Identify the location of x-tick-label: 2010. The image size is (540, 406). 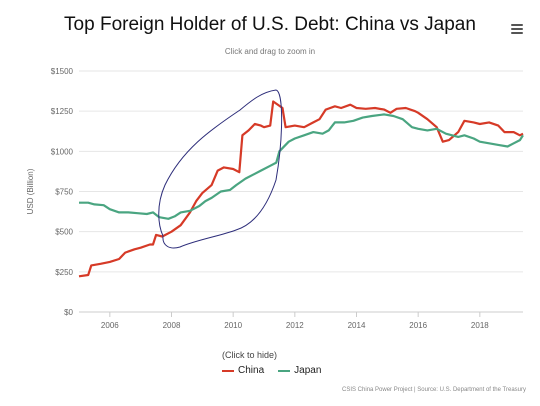
(233, 325).